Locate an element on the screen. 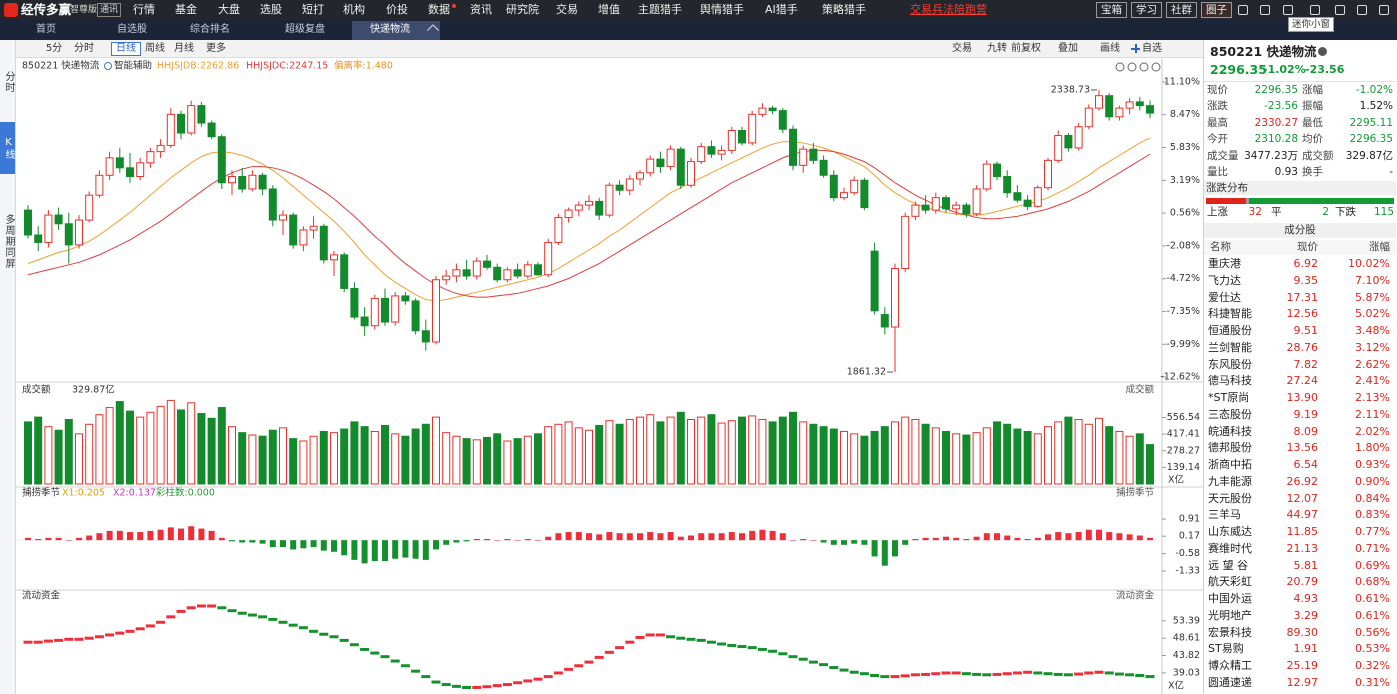 This screenshot has width=1397, height=694. divider is located at coordinates (1300, 81).